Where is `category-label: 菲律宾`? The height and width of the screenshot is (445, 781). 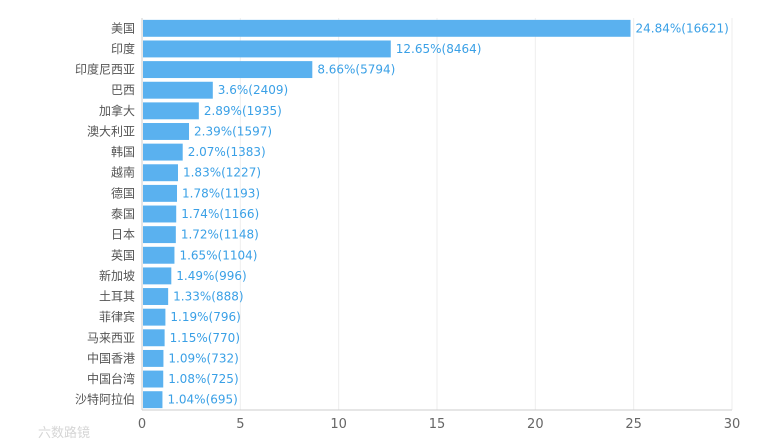
category-label: 菲律宾 is located at coordinates (117, 316).